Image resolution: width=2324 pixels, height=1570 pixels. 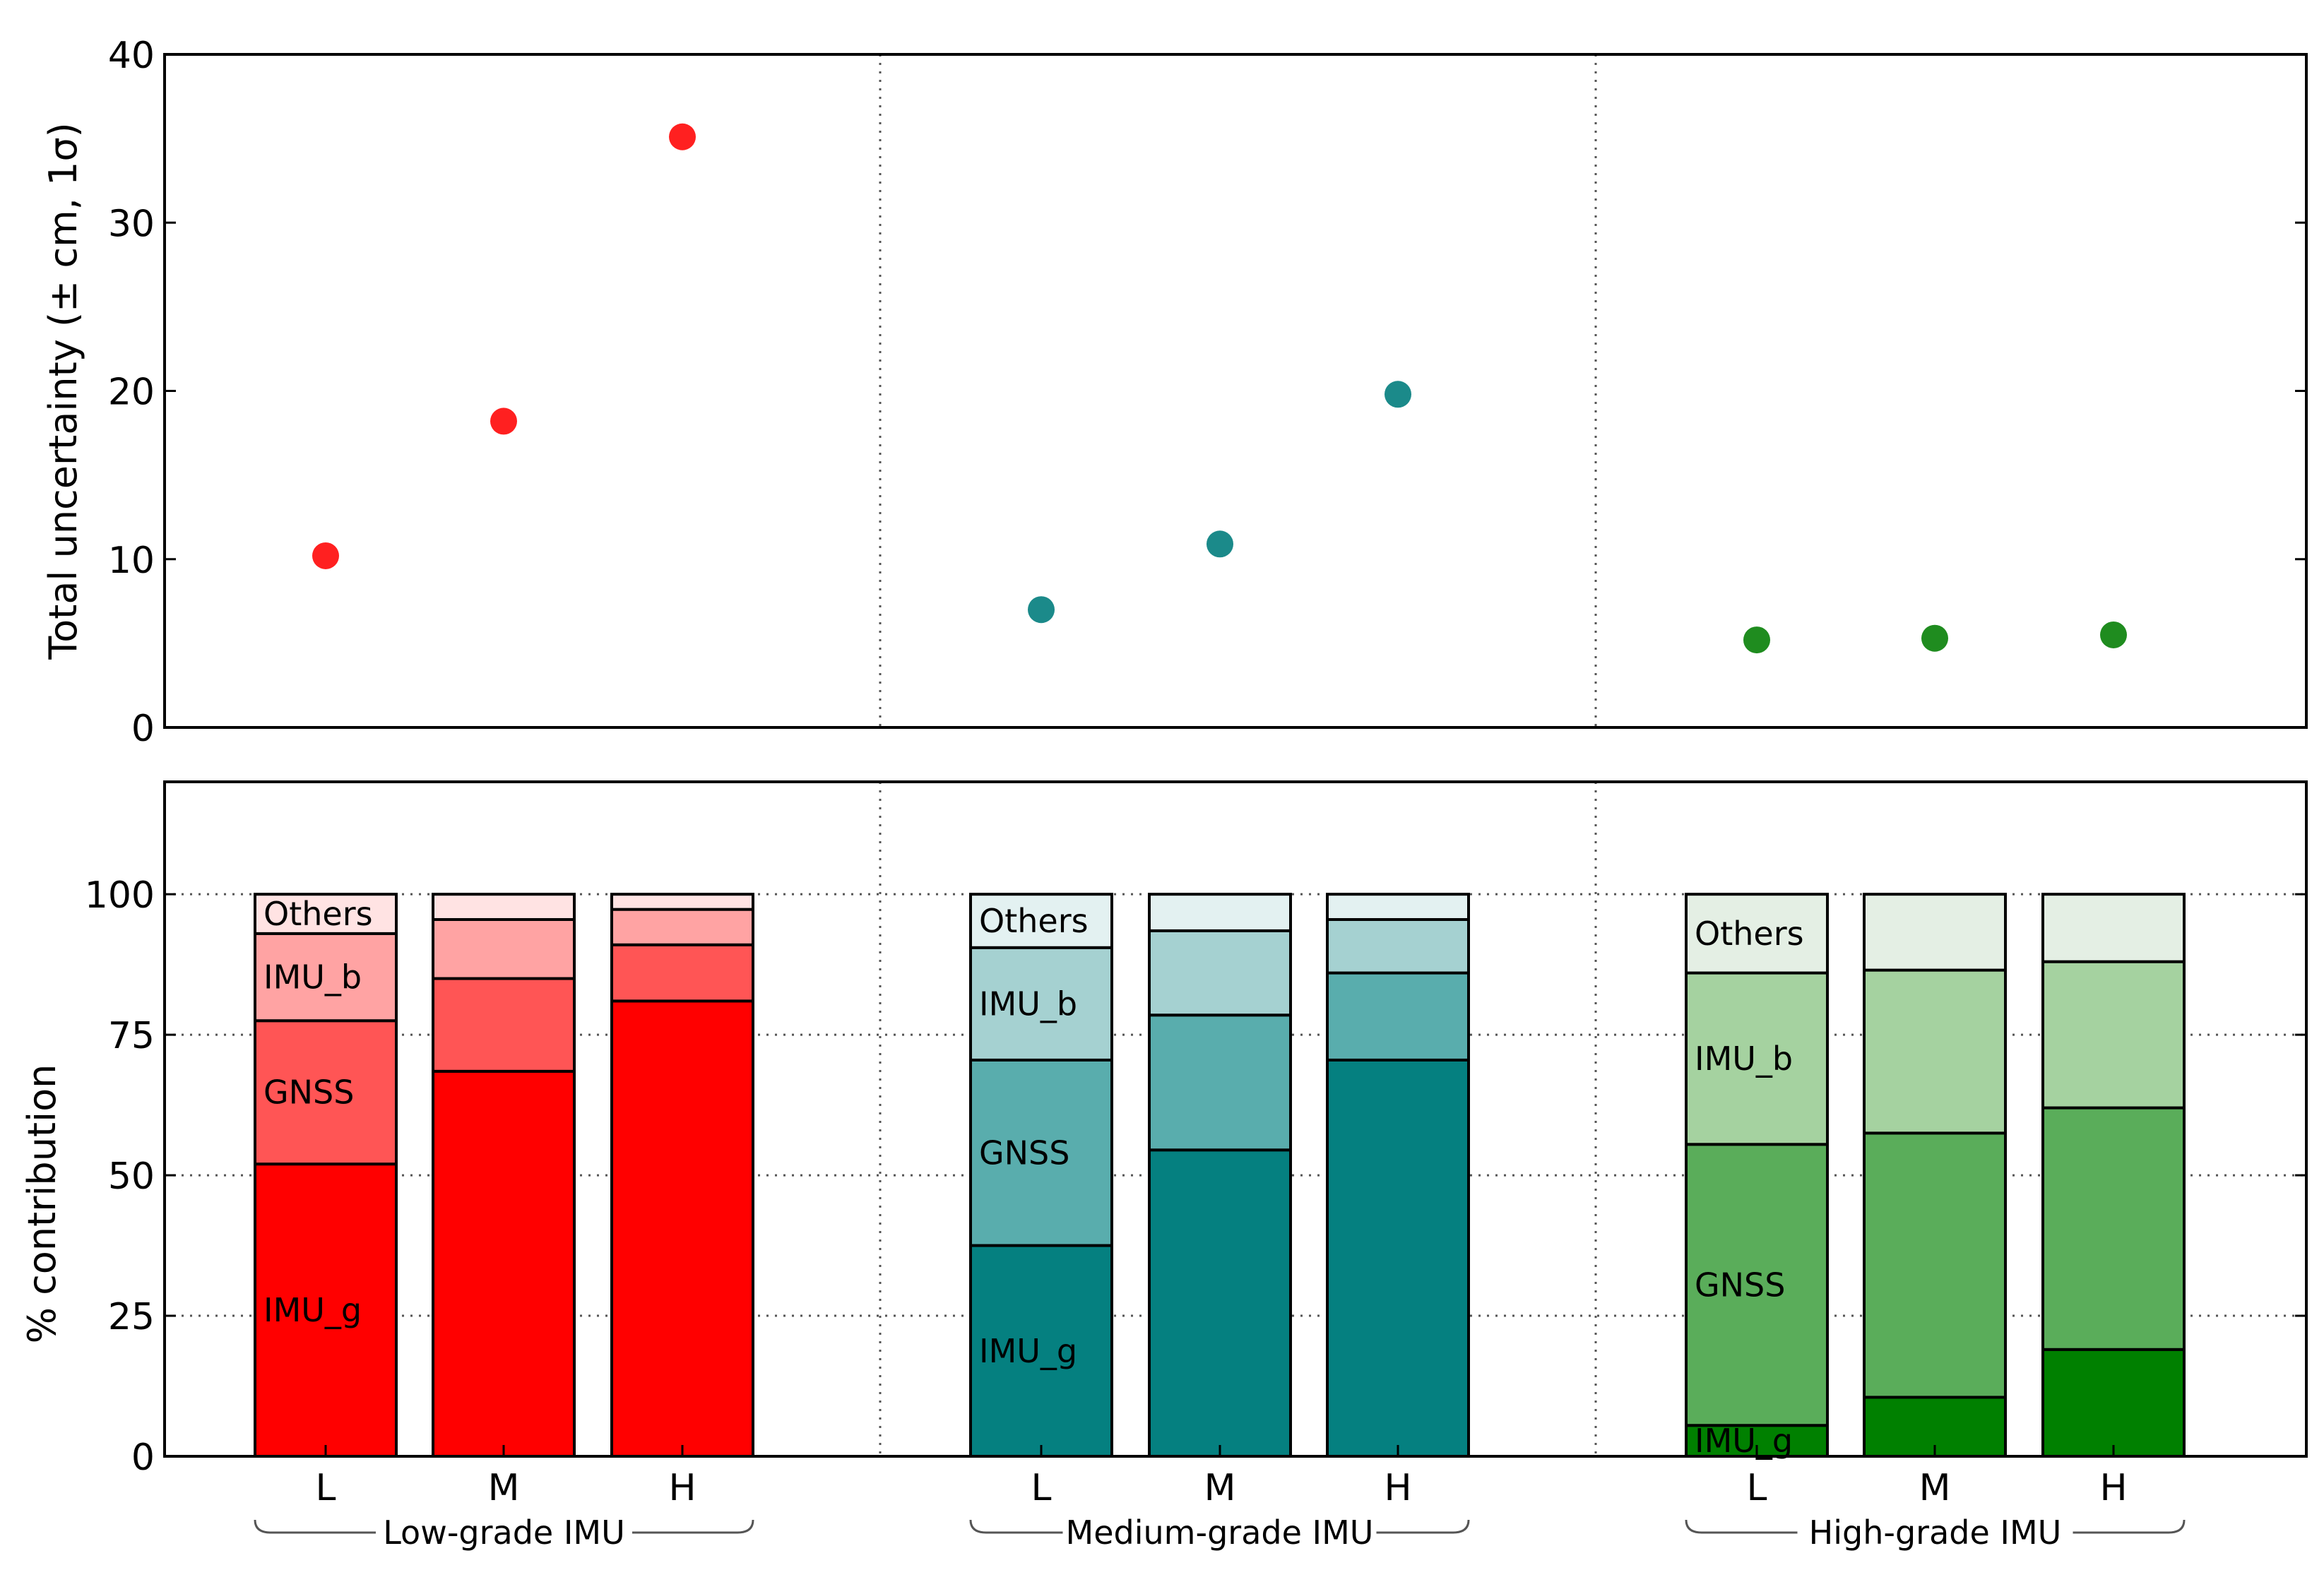 I want to click on group-label: Medium-grade IMU, so click(x=1220, y=1532).